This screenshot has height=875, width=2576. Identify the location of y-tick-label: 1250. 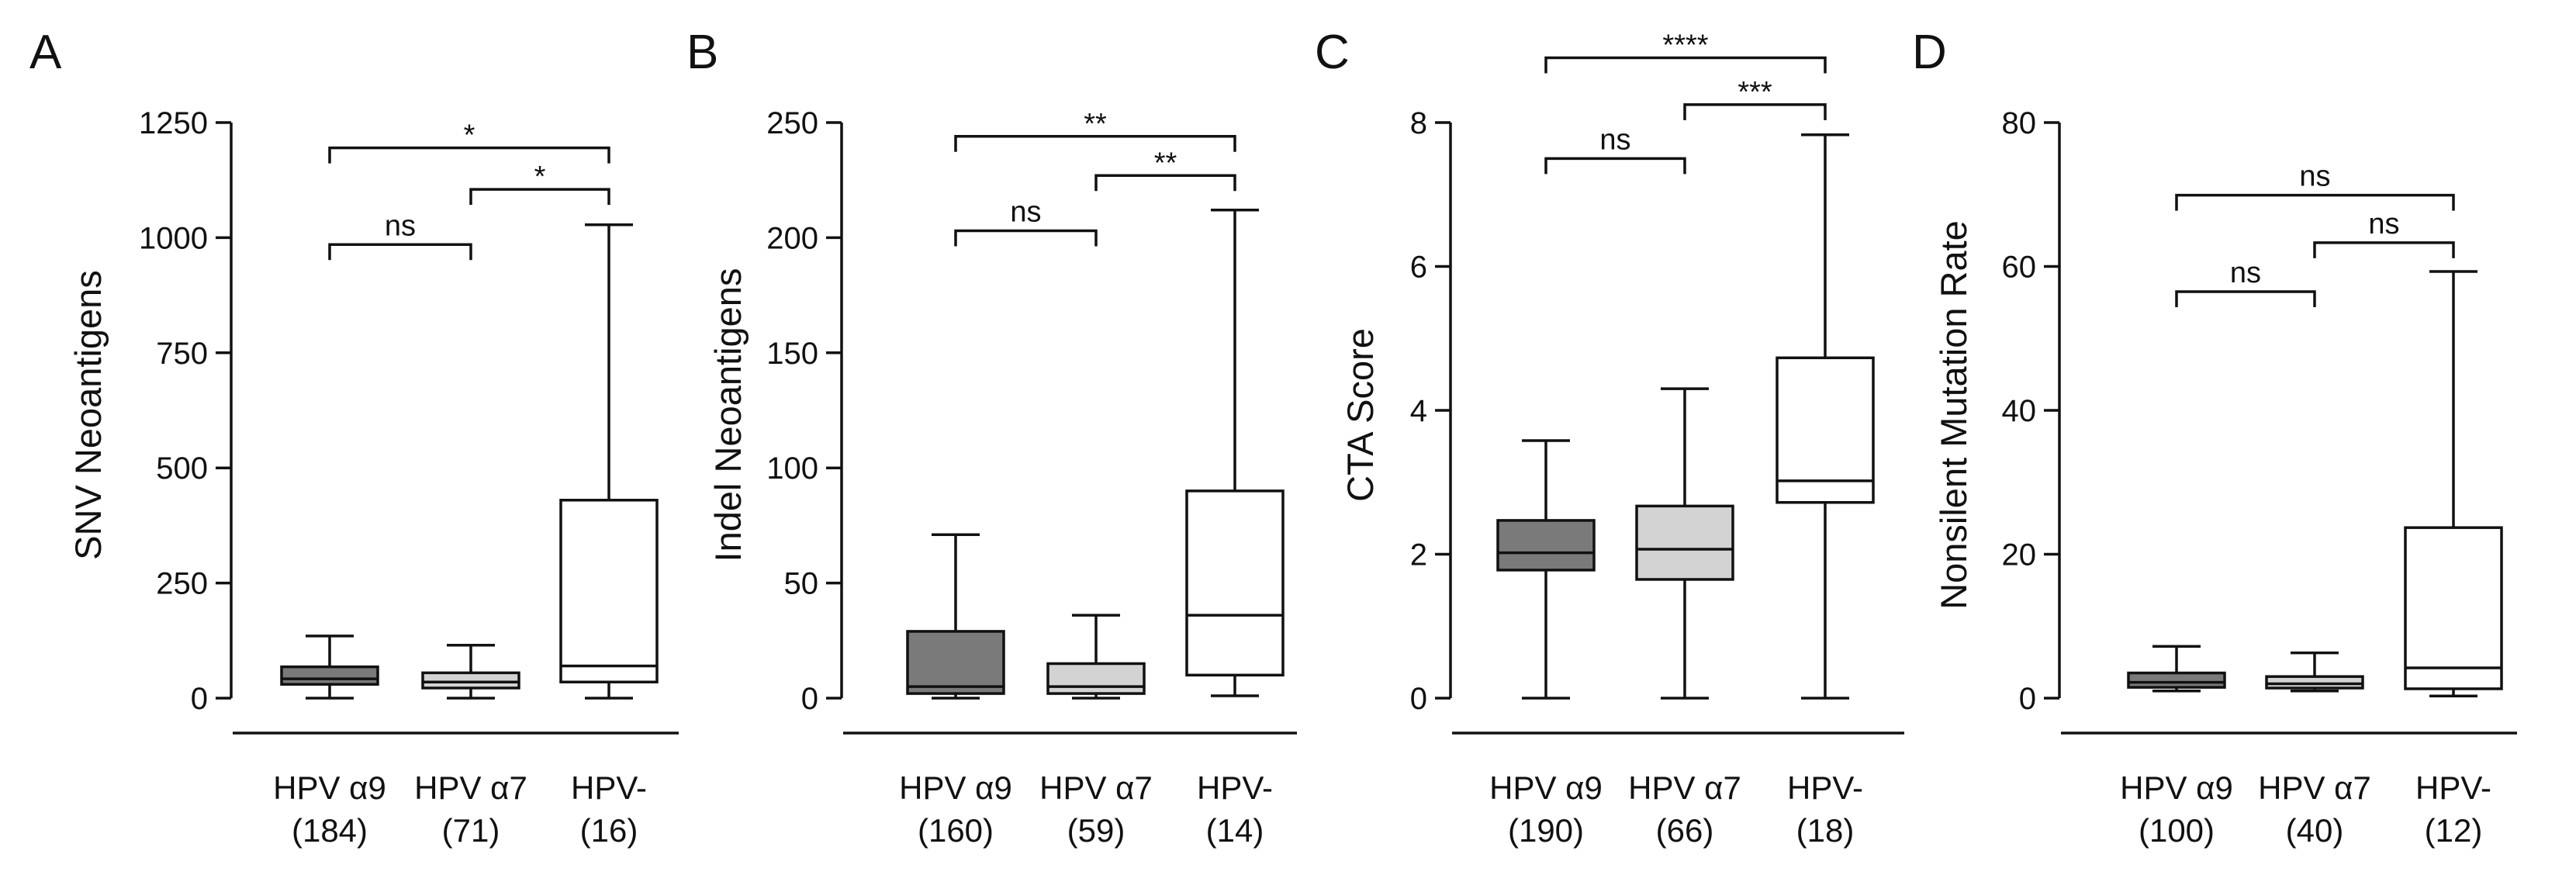
(173, 123).